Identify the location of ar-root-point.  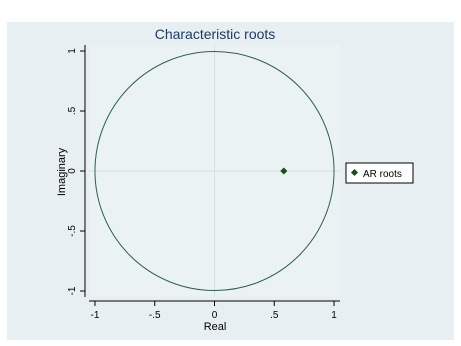
(284, 171).